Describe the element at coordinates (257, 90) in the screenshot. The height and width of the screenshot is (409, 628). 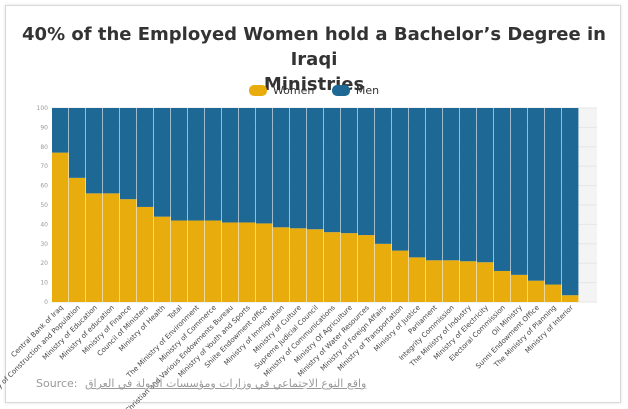
I see `legend-swatch-women` at that location.